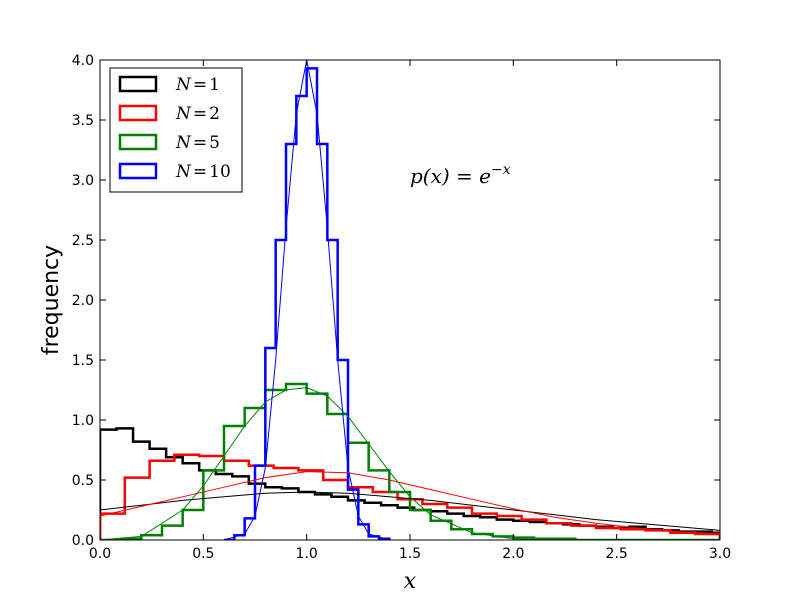 The width and height of the screenshot is (800, 600). What do you see at coordinates (617, 554) in the screenshot?
I see `x-tick-label: 2.5` at bounding box center [617, 554].